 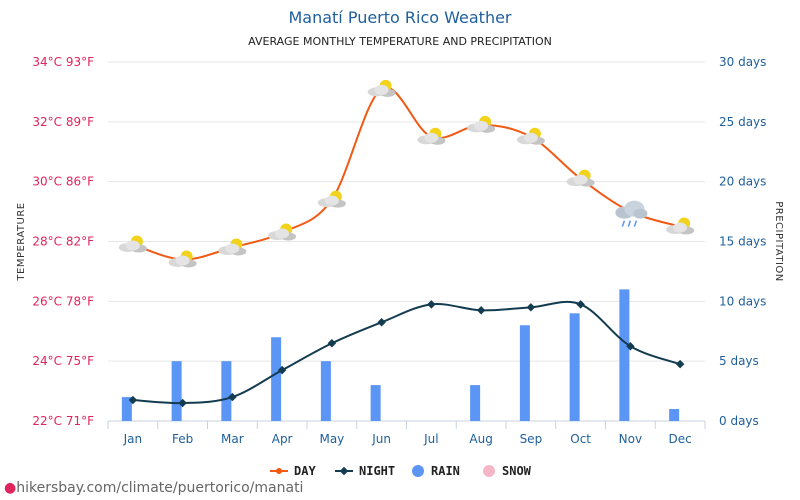 I want to click on legend-rain-swatch, so click(x=418, y=471).